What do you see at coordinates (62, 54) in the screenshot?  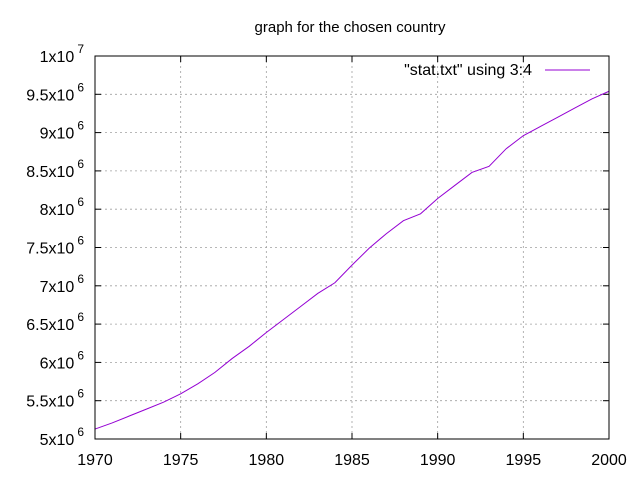 I see `y-tick-label: 1x10 7` at bounding box center [62, 54].